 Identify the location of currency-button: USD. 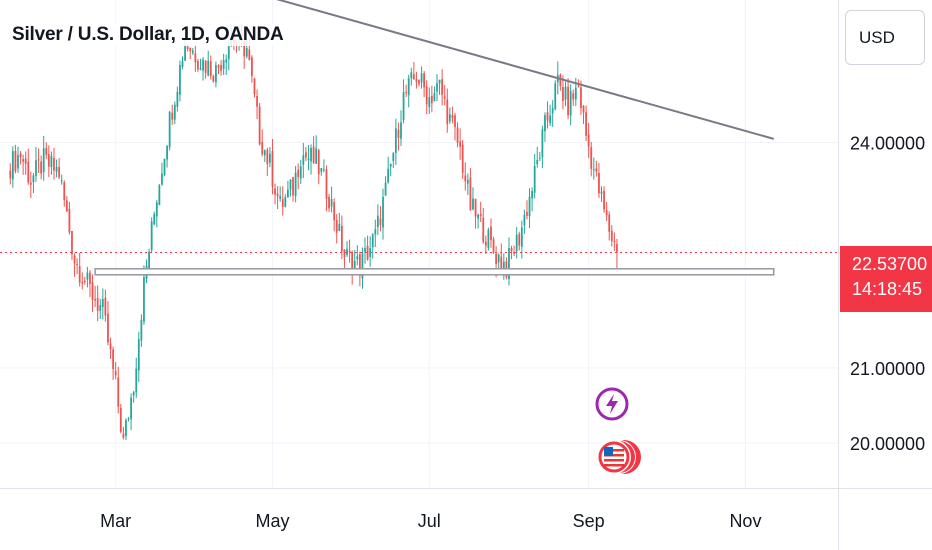
(885, 37).